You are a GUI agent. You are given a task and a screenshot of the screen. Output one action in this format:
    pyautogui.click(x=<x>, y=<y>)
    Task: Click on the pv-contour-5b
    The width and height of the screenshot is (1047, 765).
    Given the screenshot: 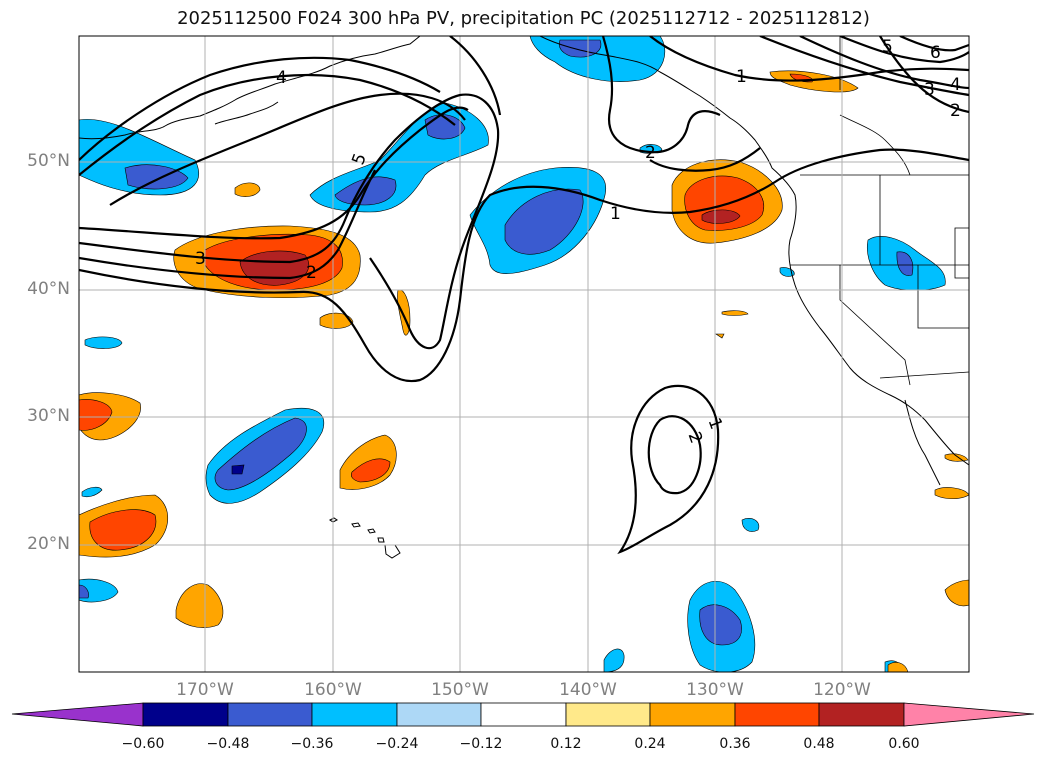 What is the action you would take?
    pyautogui.click(x=287, y=149)
    